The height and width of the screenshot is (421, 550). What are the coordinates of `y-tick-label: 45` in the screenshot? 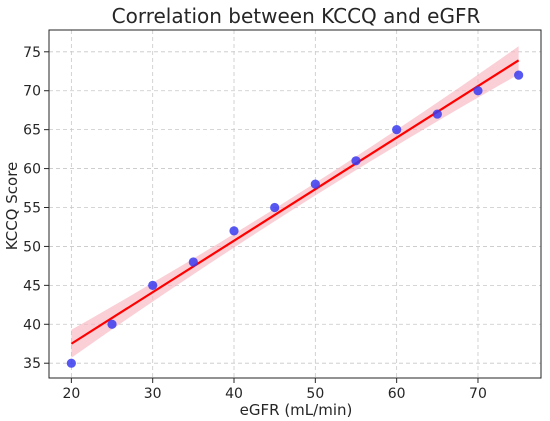 It's located at (32, 286).